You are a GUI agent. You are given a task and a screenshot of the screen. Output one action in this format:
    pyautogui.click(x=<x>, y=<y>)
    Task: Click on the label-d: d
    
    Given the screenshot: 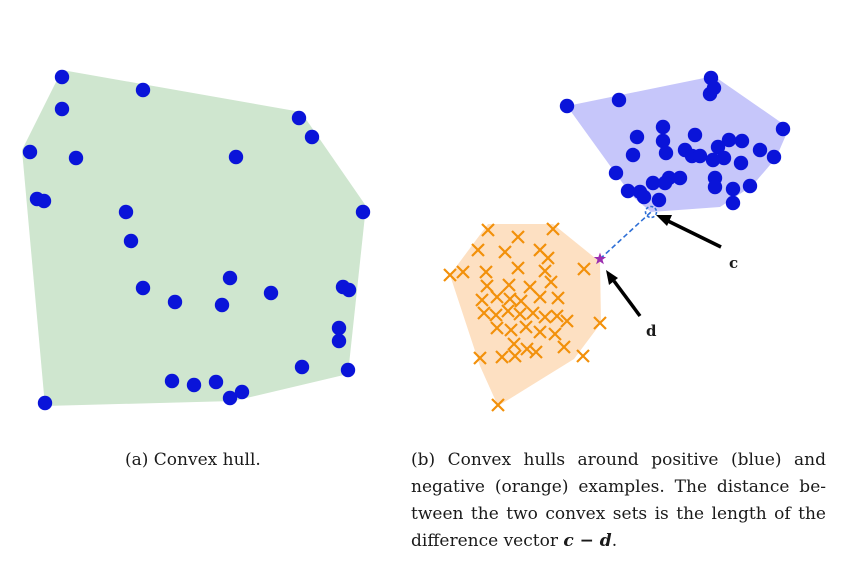 What is the action you would take?
    pyautogui.click(x=651, y=331)
    